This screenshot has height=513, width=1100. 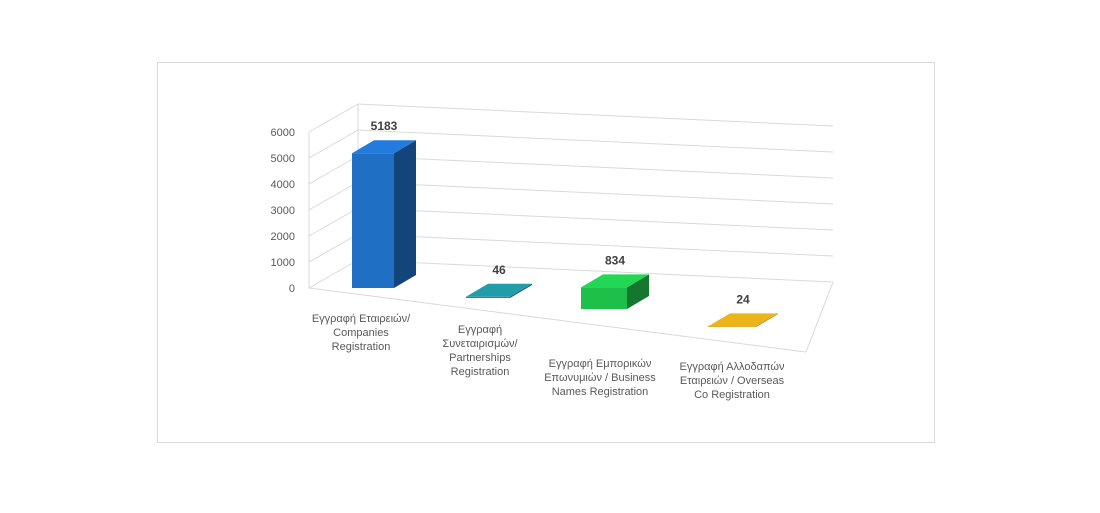 What do you see at coordinates (732, 367) in the screenshot?
I see `x-tick-label-line: Εγγραφή Αλλοδαπών` at bounding box center [732, 367].